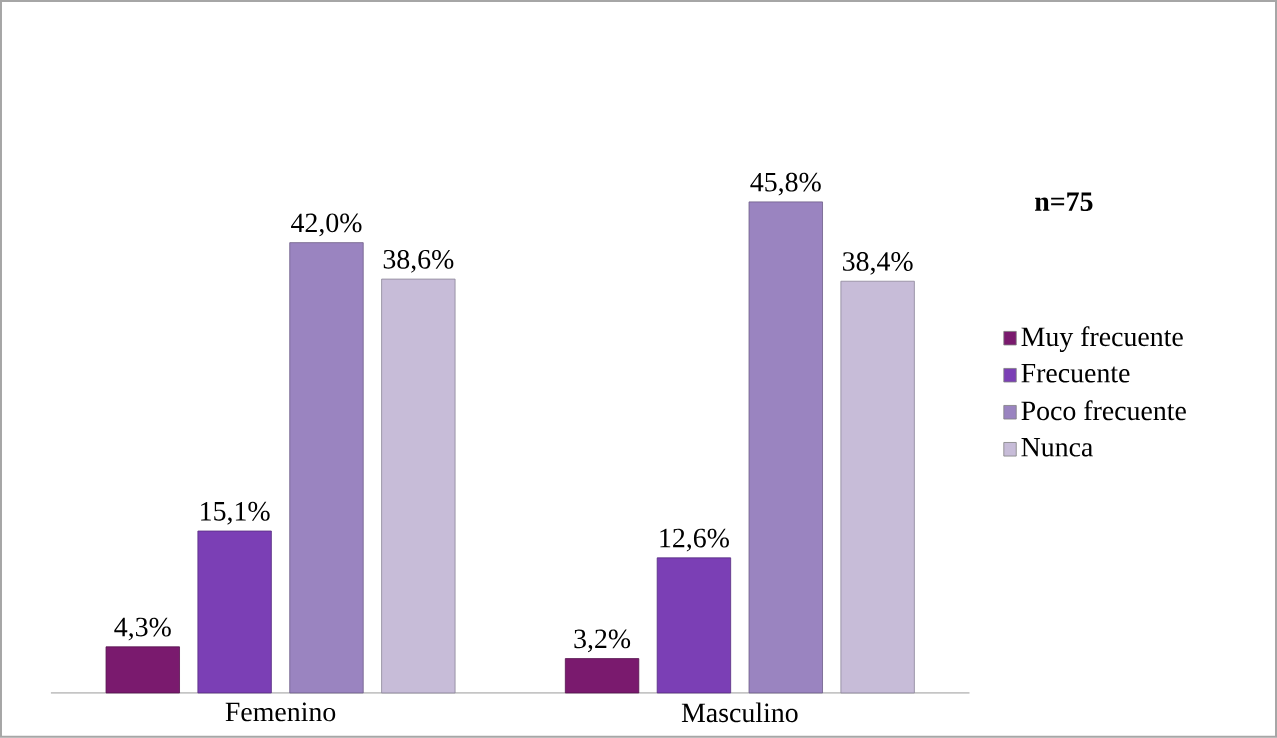  What do you see at coordinates (1103, 410) in the screenshot?
I see `legend-label: Poco frecuente` at bounding box center [1103, 410].